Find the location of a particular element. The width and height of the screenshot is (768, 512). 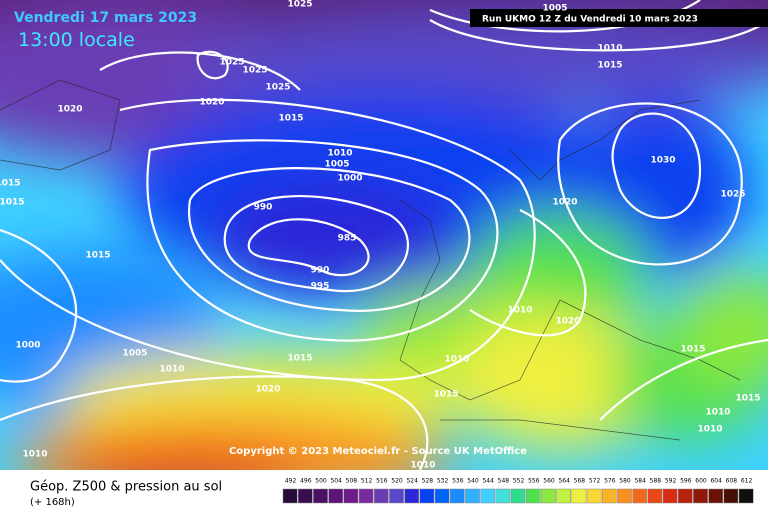

legend-label: 612 is located at coordinates (747, 481).